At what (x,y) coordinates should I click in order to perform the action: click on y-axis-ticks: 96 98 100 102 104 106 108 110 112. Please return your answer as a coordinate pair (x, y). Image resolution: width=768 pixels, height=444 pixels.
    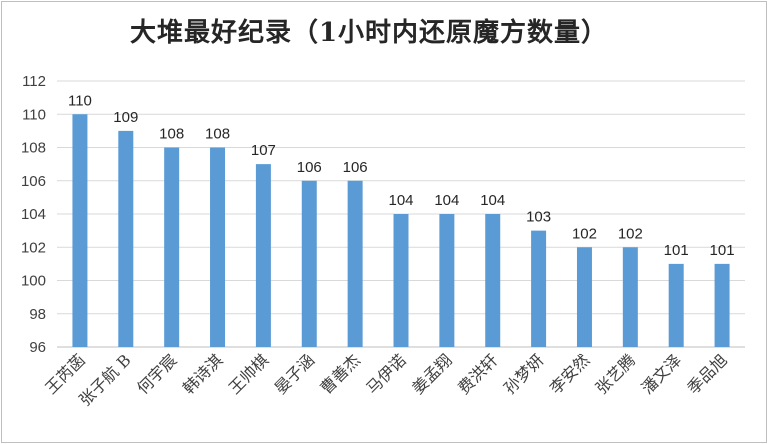
    Looking at the image, I should click on (33, 214).